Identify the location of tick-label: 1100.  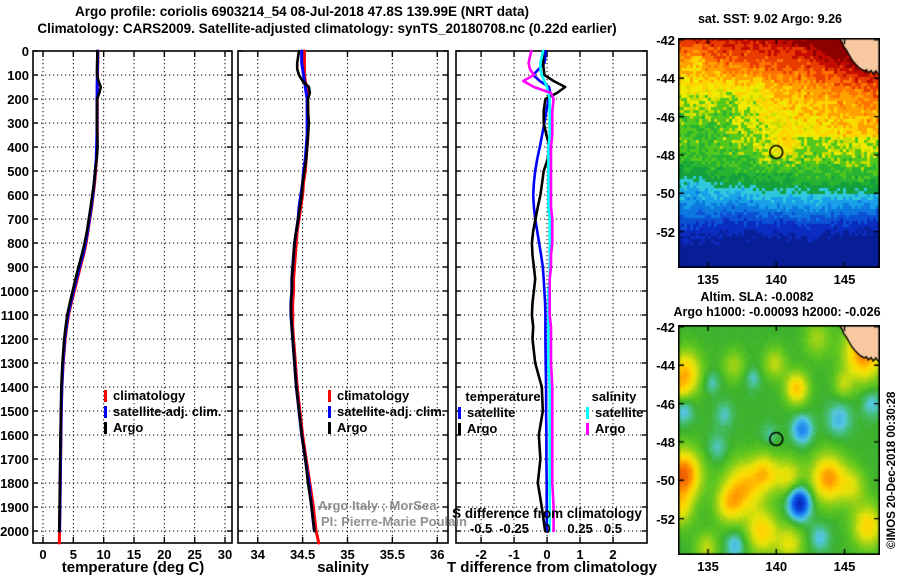
(14, 315).